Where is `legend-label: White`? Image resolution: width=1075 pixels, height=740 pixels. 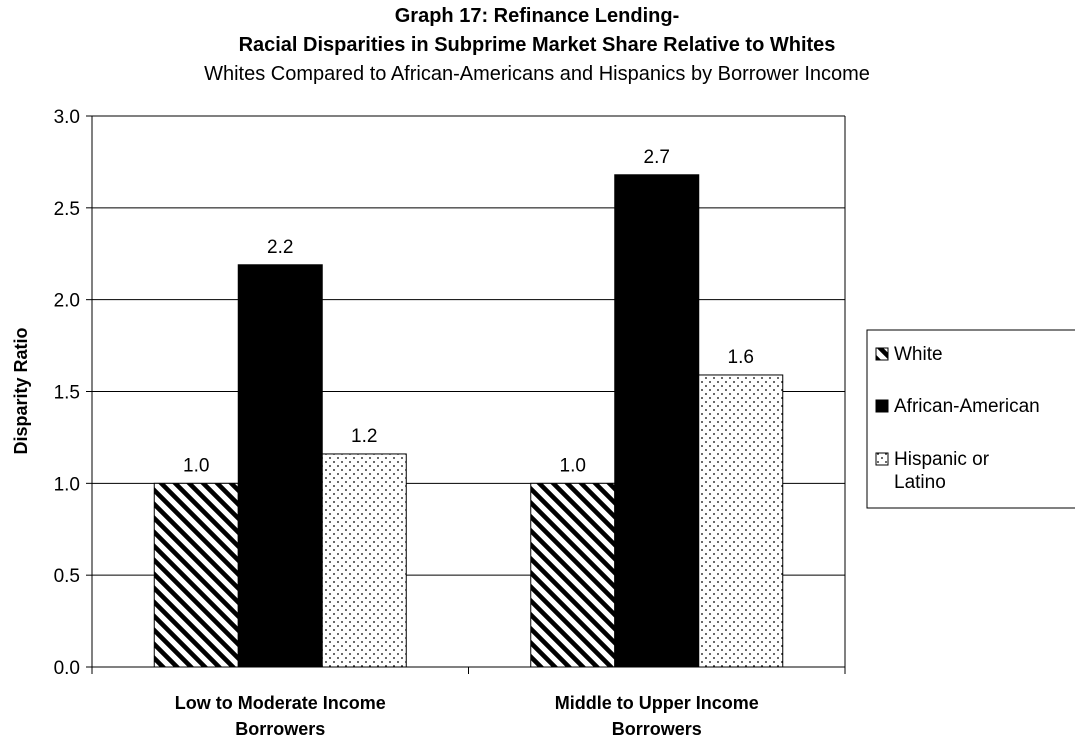
legend-label: White is located at coordinates (918, 354).